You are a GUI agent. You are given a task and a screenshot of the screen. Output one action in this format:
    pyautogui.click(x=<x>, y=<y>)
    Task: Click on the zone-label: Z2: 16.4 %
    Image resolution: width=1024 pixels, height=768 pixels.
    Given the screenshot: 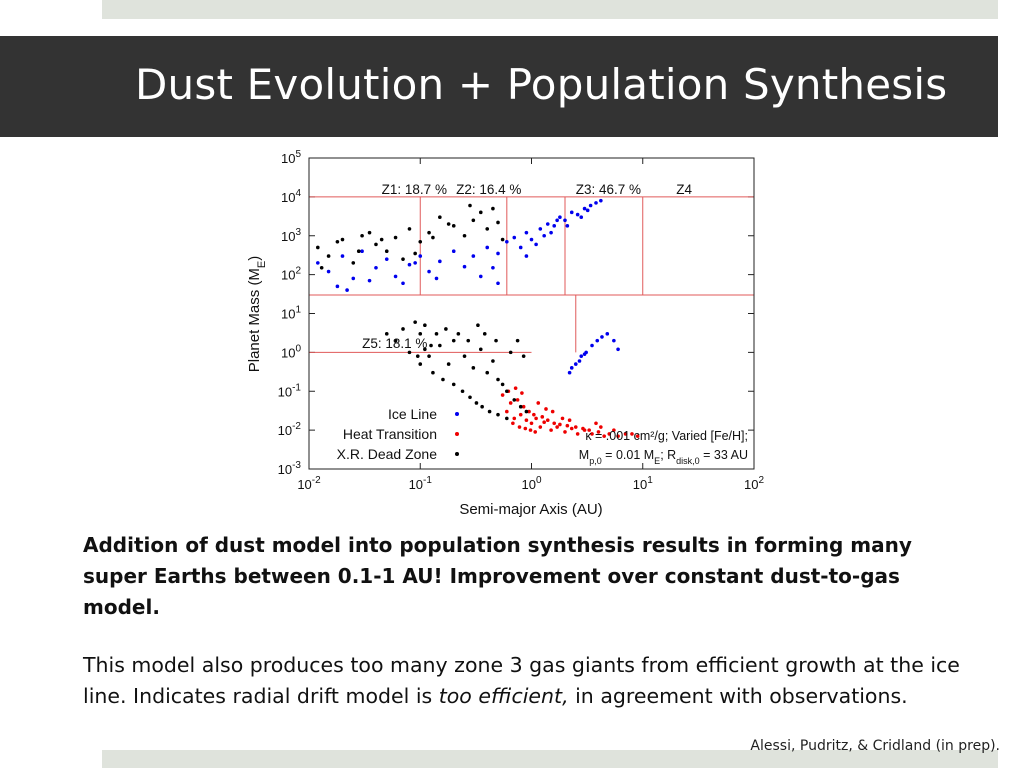 What is the action you would take?
    pyautogui.click(x=488, y=189)
    